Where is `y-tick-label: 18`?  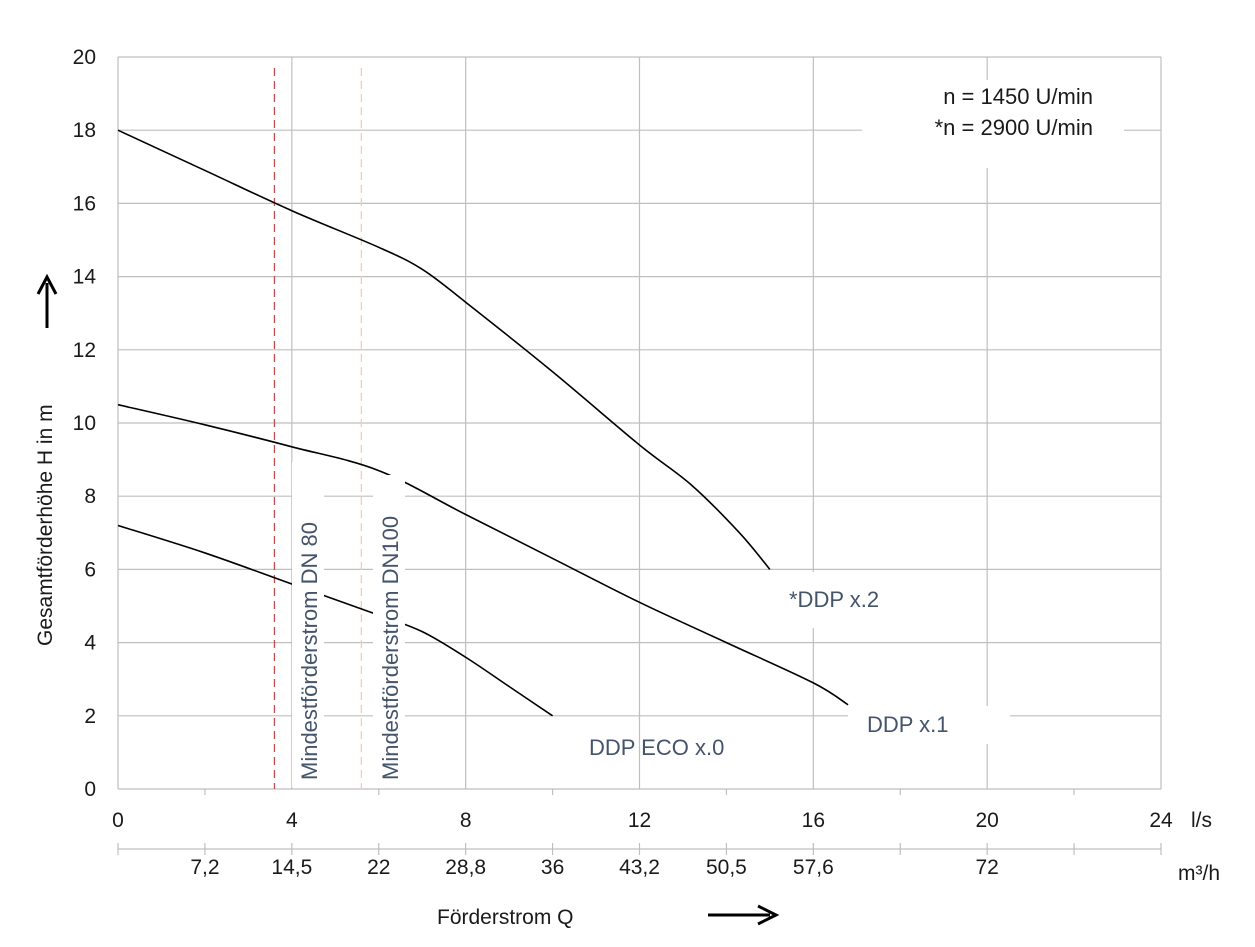 y-tick-label: 18 is located at coordinates (84, 130).